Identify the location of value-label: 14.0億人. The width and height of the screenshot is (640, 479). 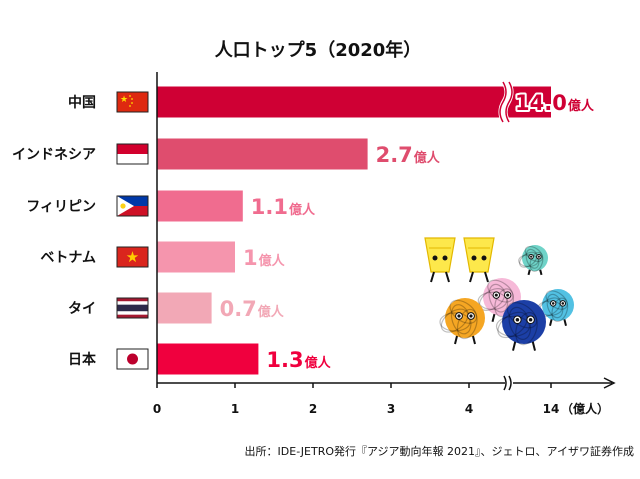
(555, 103).